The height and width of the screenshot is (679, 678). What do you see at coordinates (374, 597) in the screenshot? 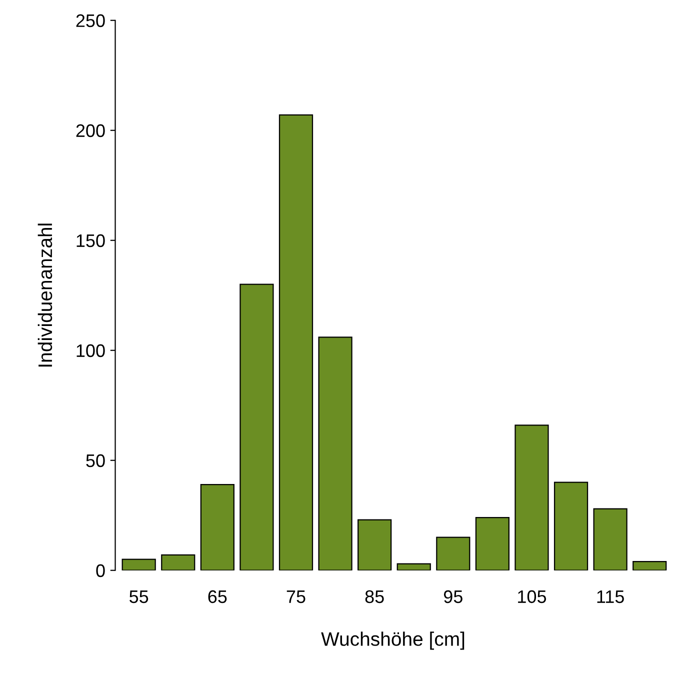
I see `x-tick-label: 85` at bounding box center [374, 597].